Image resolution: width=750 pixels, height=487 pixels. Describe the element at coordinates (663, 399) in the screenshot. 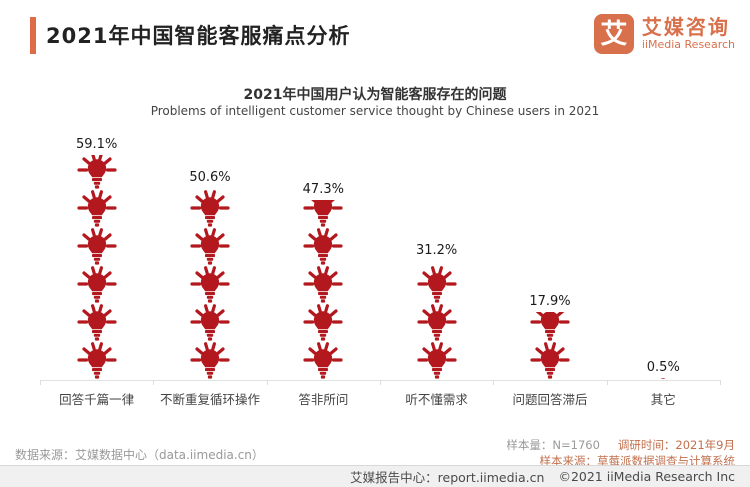

I see `category-label: 其它` at that location.